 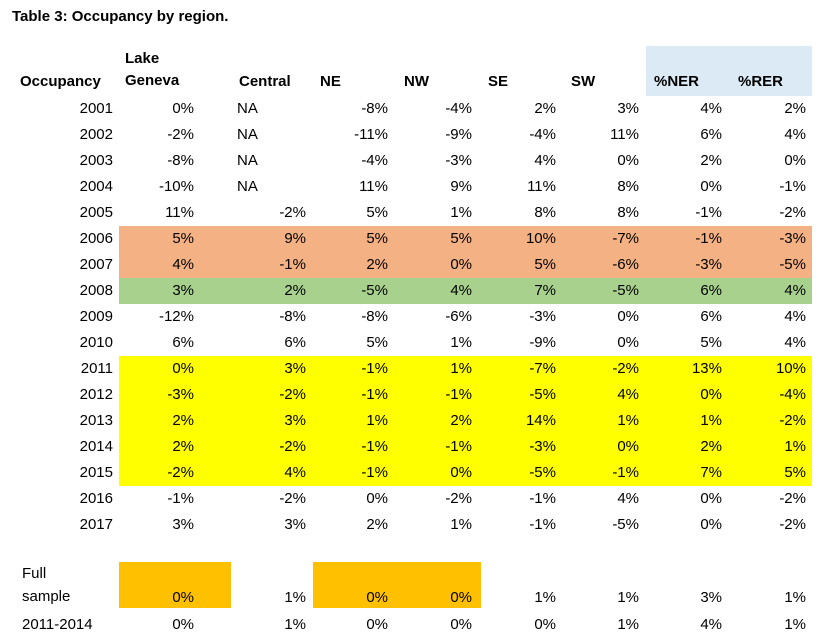 I want to click on row-year: 2011, so click(x=96, y=368).